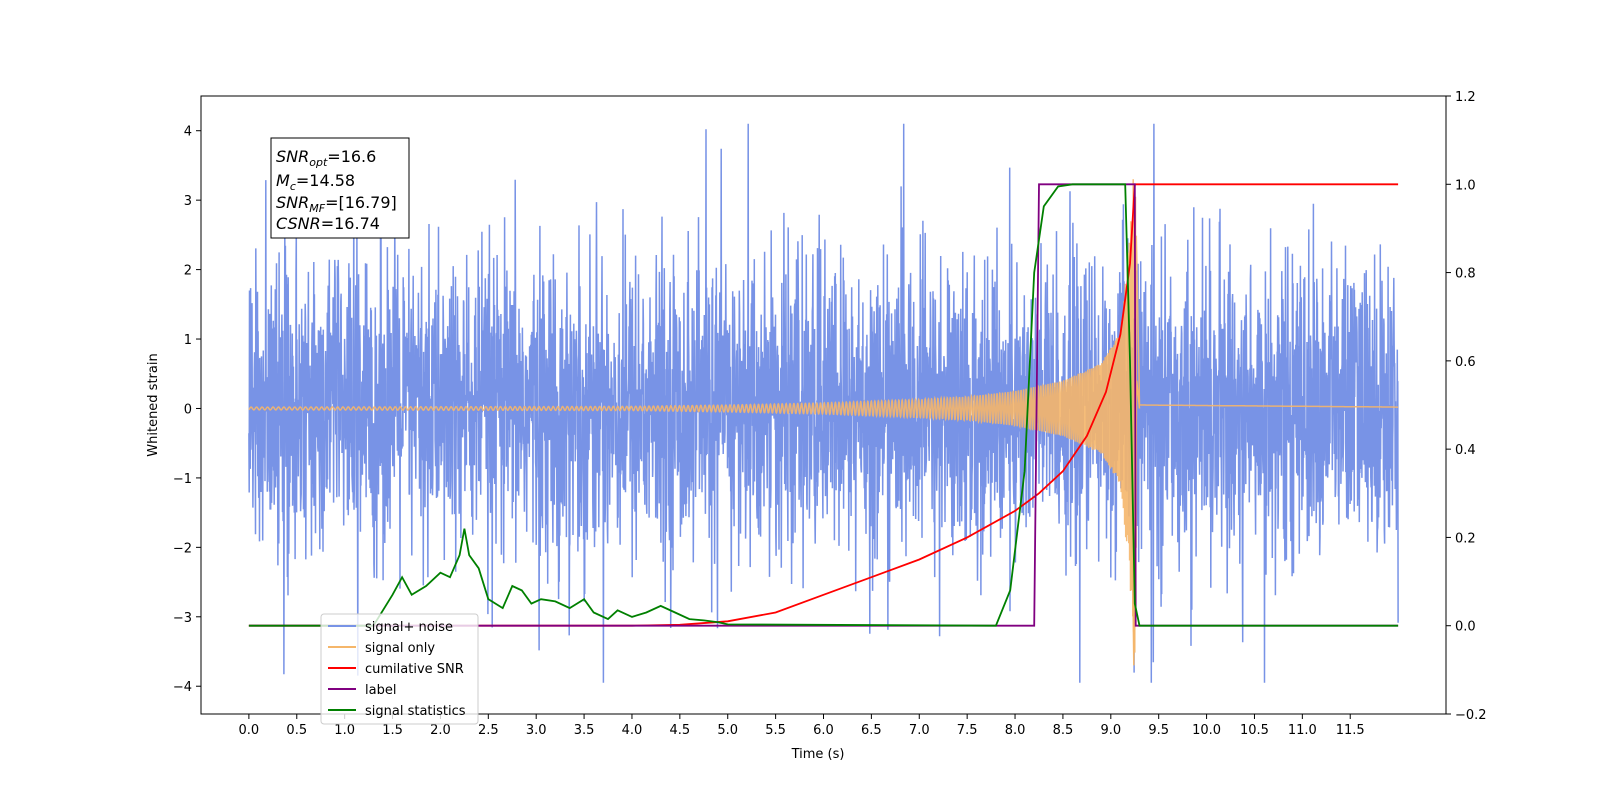 Image resolution: width=1600 pixels, height=800 pixels. I want to click on x-tick-label: 11.5, so click(1350, 730).